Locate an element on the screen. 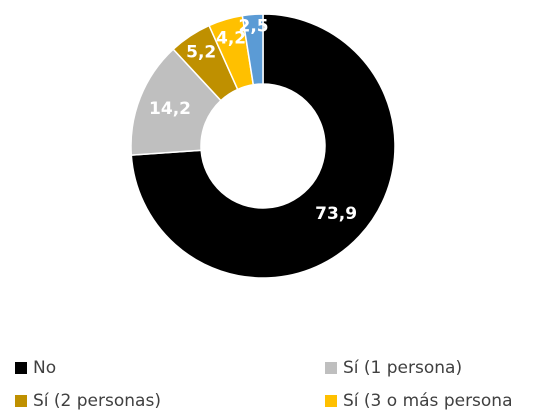 This screenshot has height=416, width=547. data-label: 14,2 is located at coordinates (170, 109).